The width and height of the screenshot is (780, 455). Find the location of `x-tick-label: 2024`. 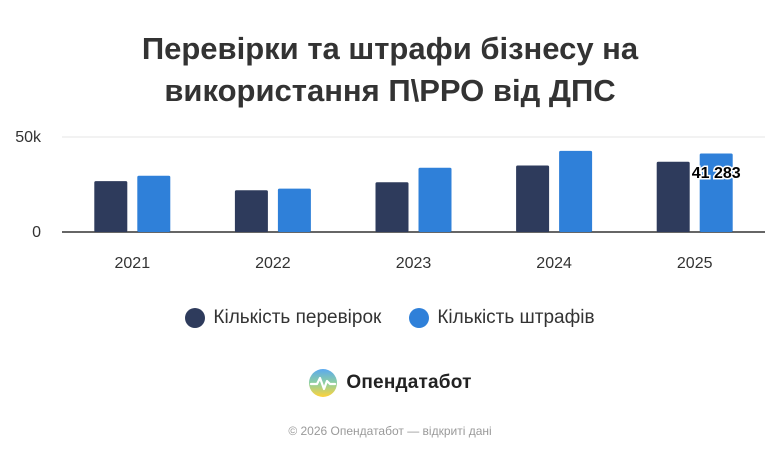

x-tick-label: 2024 is located at coordinates (554, 263).